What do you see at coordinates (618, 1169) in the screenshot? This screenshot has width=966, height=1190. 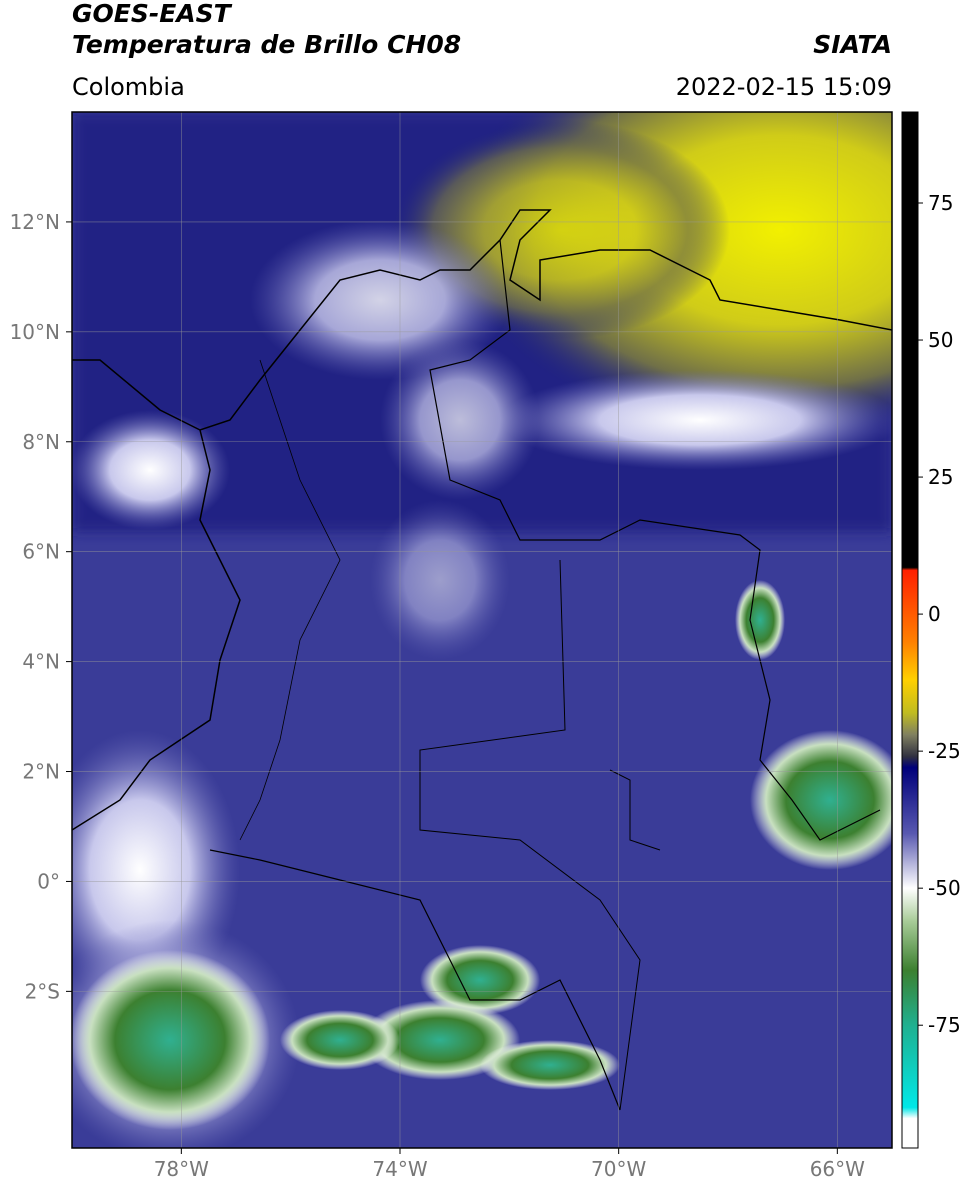 I see `x-tick-label: 70°W` at bounding box center [618, 1169].